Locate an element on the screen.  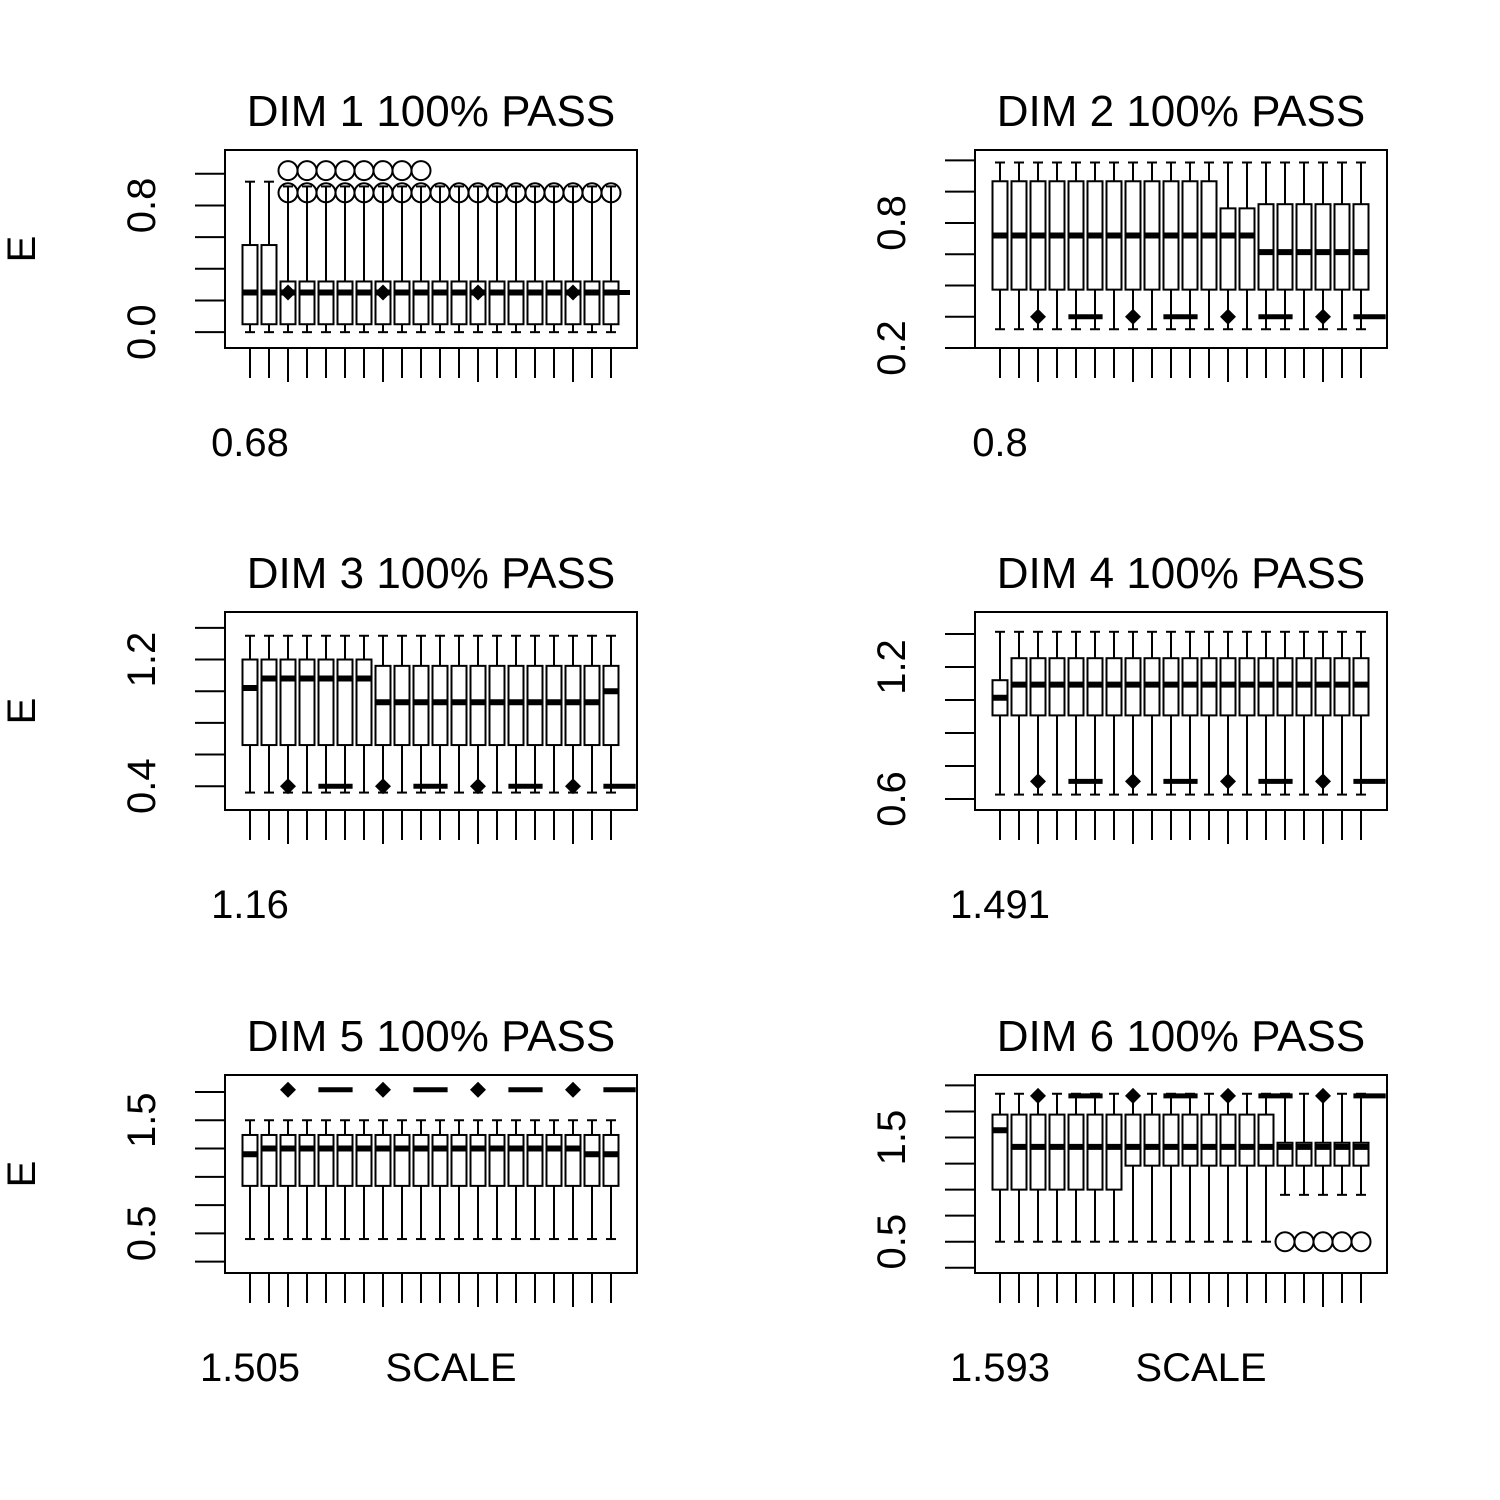
panel-dim-4: DIM 4 100% PASS 1.491 0.6 1.2 is located at coordinates (1129, 738).